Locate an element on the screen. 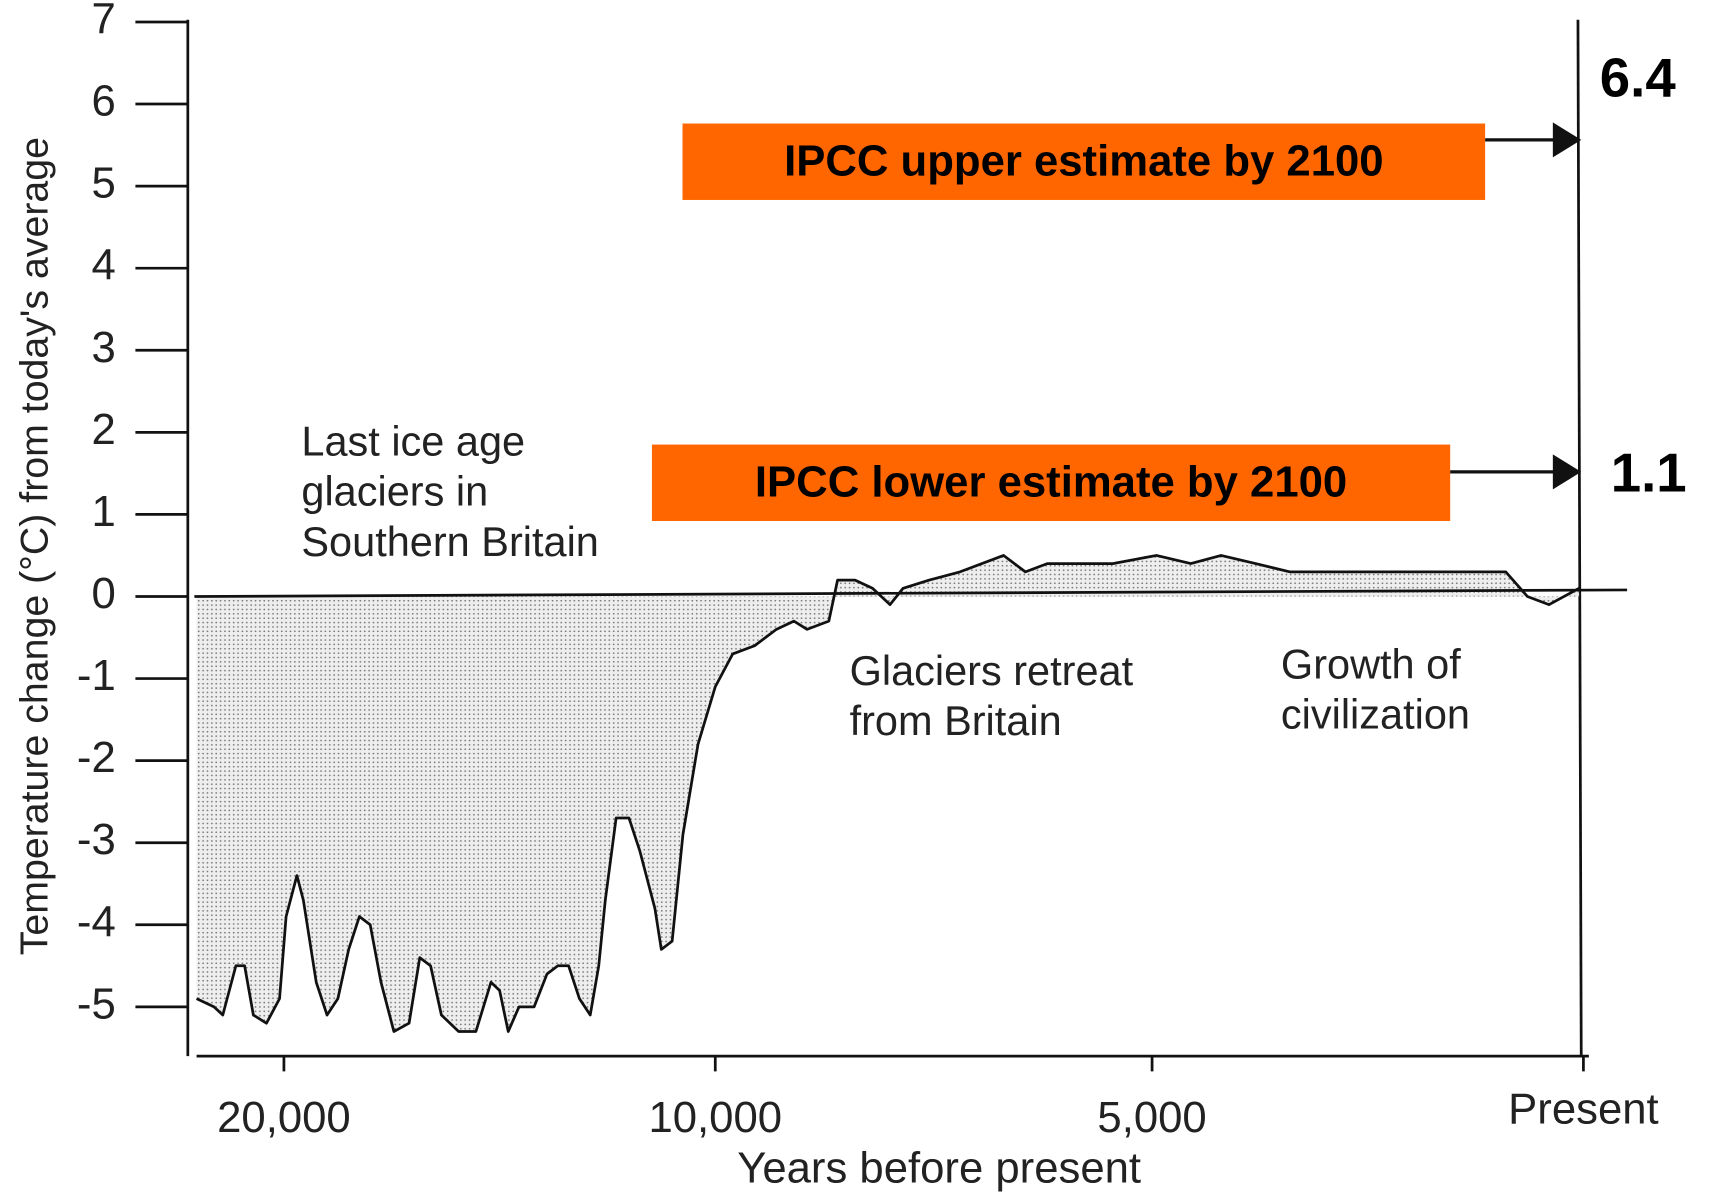  x-tick-label: Present is located at coordinates (1583, 1108).